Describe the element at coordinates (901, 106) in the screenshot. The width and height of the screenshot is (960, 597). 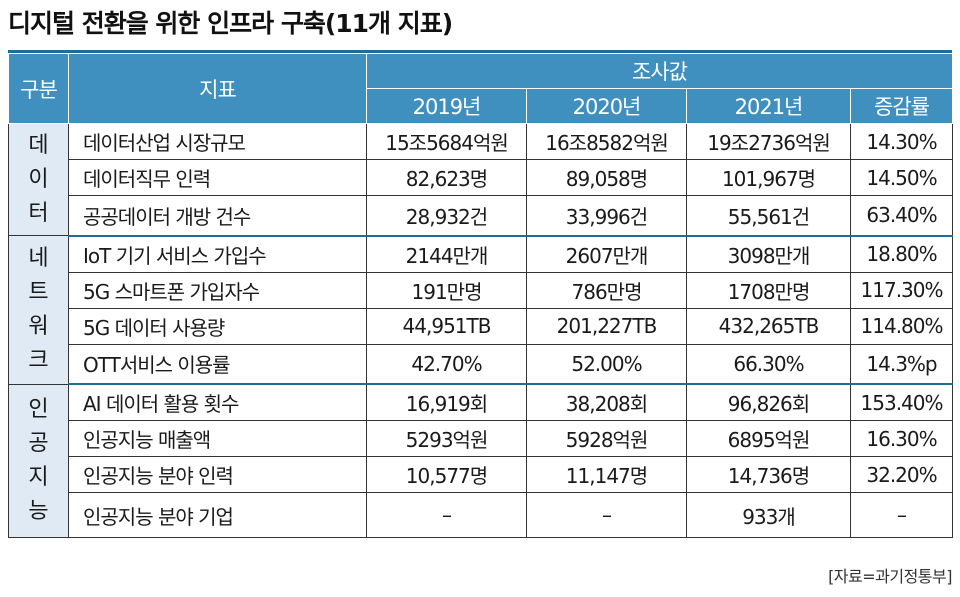
I see `header-growth: 증감률` at that location.